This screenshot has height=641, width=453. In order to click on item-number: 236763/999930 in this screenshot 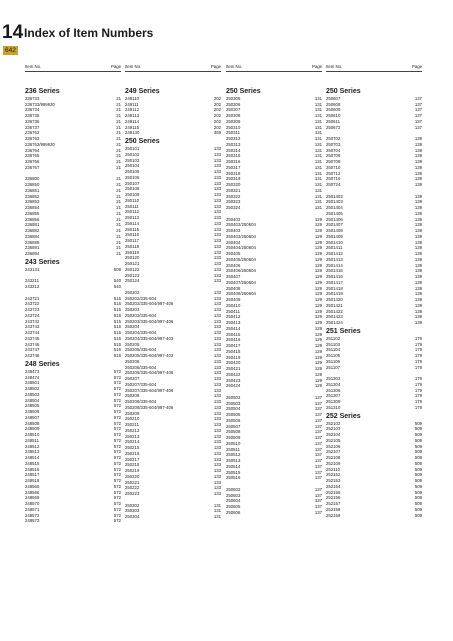, I will do `click(40, 144)`.